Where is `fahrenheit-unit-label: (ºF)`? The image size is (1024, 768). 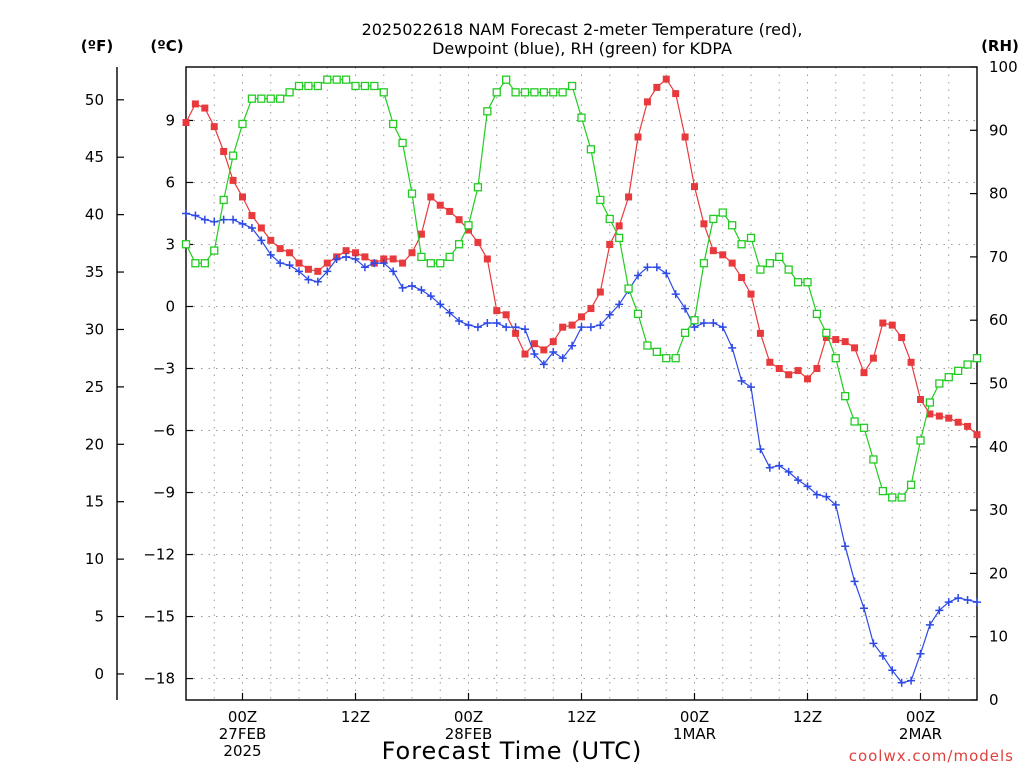 fahrenheit-unit-label: (ºF) is located at coordinates (97, 46).